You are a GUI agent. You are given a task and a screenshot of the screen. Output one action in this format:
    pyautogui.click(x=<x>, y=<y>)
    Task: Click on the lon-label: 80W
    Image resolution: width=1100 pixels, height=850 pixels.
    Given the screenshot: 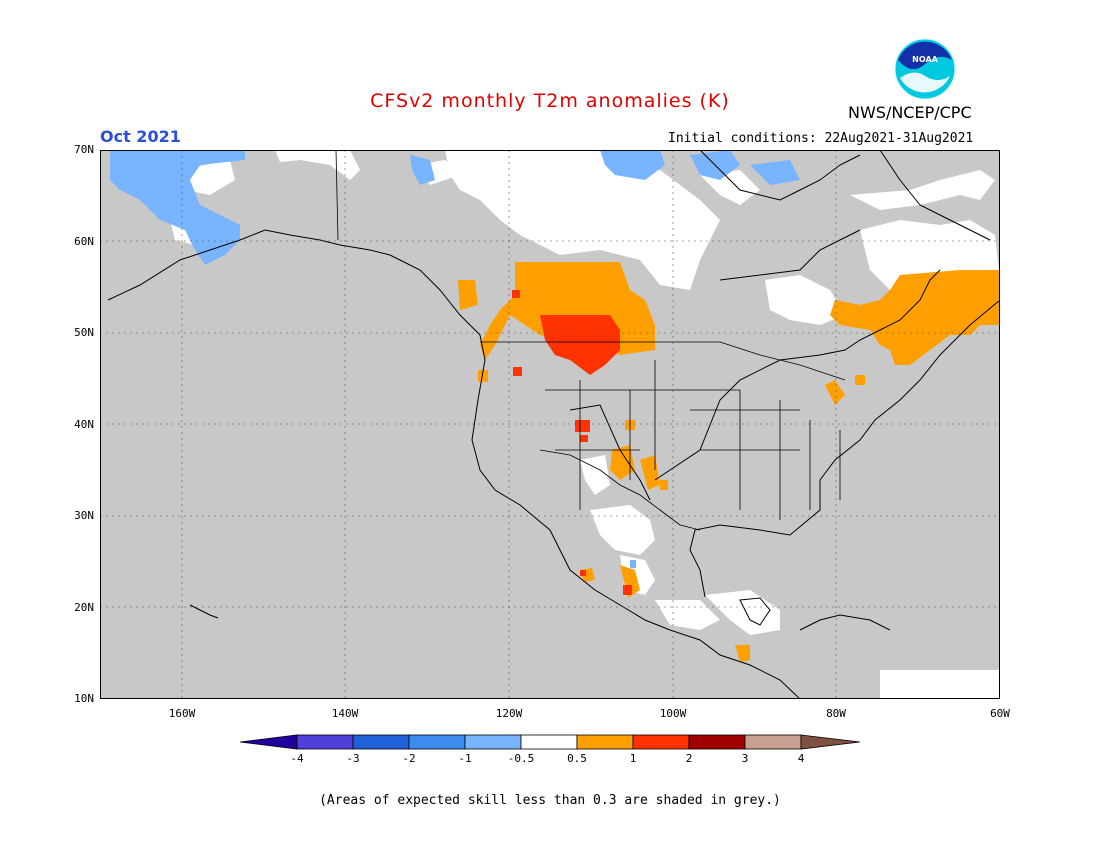 What is the action you would take?
    pyautogui.click(x=836, y=713)
    